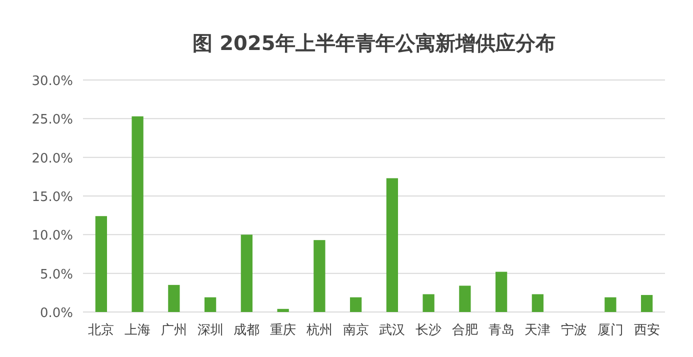 Image resolution: width=693 pixels, height=357 pixels. Describe the element at coordinates (318, 330) in the screenshot. I see `x-tick-label: 杭州` at that location.